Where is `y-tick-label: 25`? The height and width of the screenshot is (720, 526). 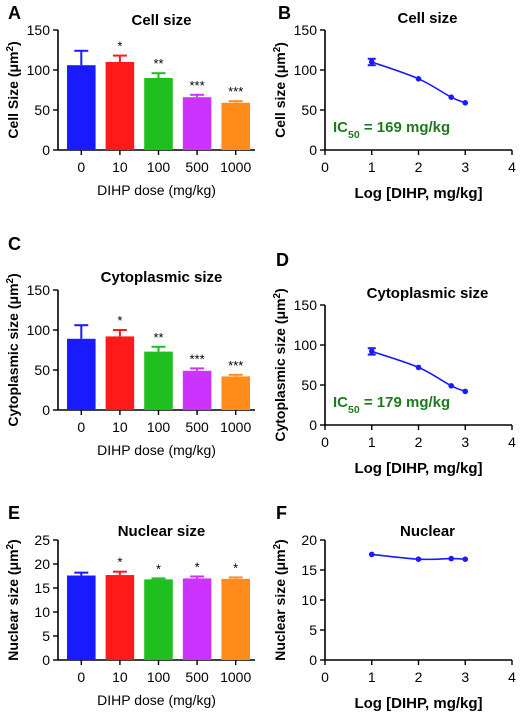 y-tick-label: 25 is located at coordinates (42, 540).